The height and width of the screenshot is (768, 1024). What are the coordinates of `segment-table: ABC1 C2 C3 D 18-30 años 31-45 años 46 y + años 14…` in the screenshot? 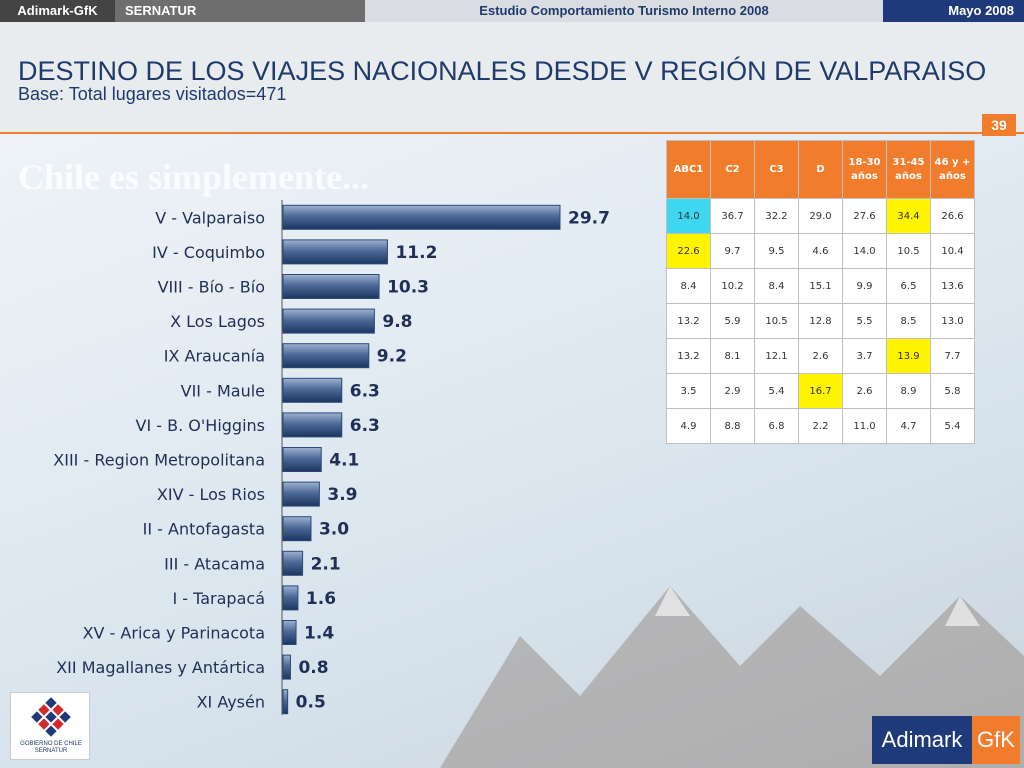 It's located at (820, 292).